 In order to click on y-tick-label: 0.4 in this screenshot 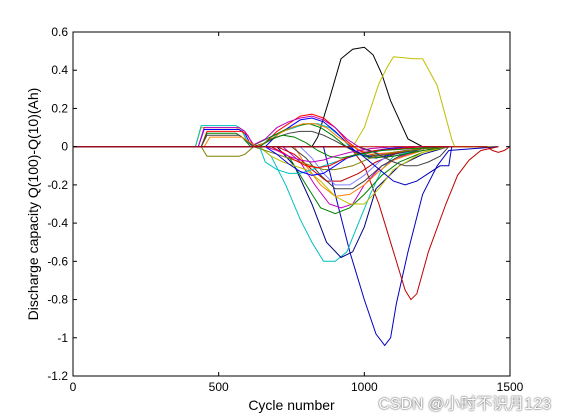, I will do `click(59, 70)`.